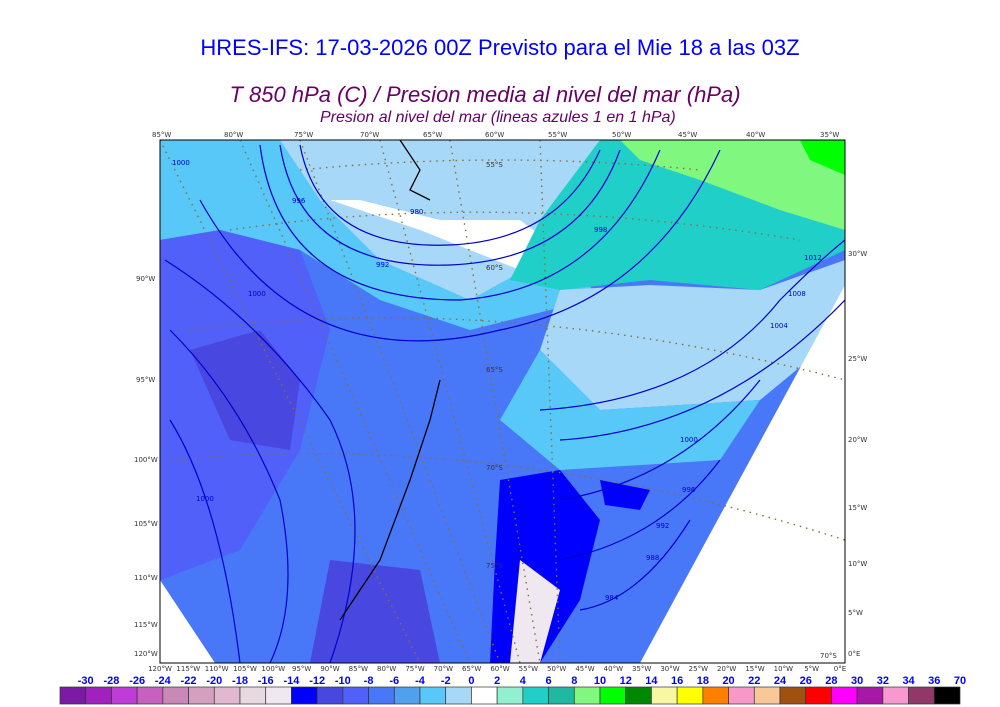 This screenshot has height=707, width=1000. What do you see at coordinates (797, 294) in the screenshot?
I see `isobar-label: 1008` at bounding box center [797, 294].